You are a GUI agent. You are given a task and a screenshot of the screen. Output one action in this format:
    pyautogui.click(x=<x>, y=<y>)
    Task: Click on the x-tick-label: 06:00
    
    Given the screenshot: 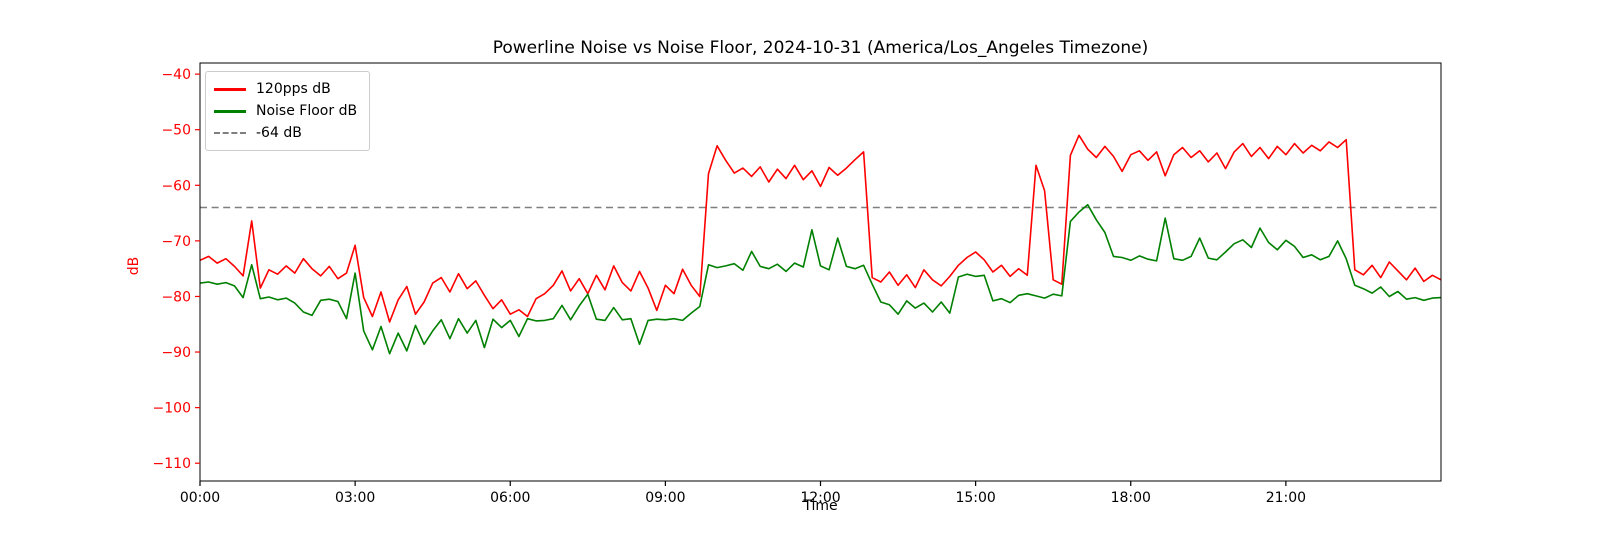 What is the action you would take?
    pyautogui.click(x=510, y=498)
    